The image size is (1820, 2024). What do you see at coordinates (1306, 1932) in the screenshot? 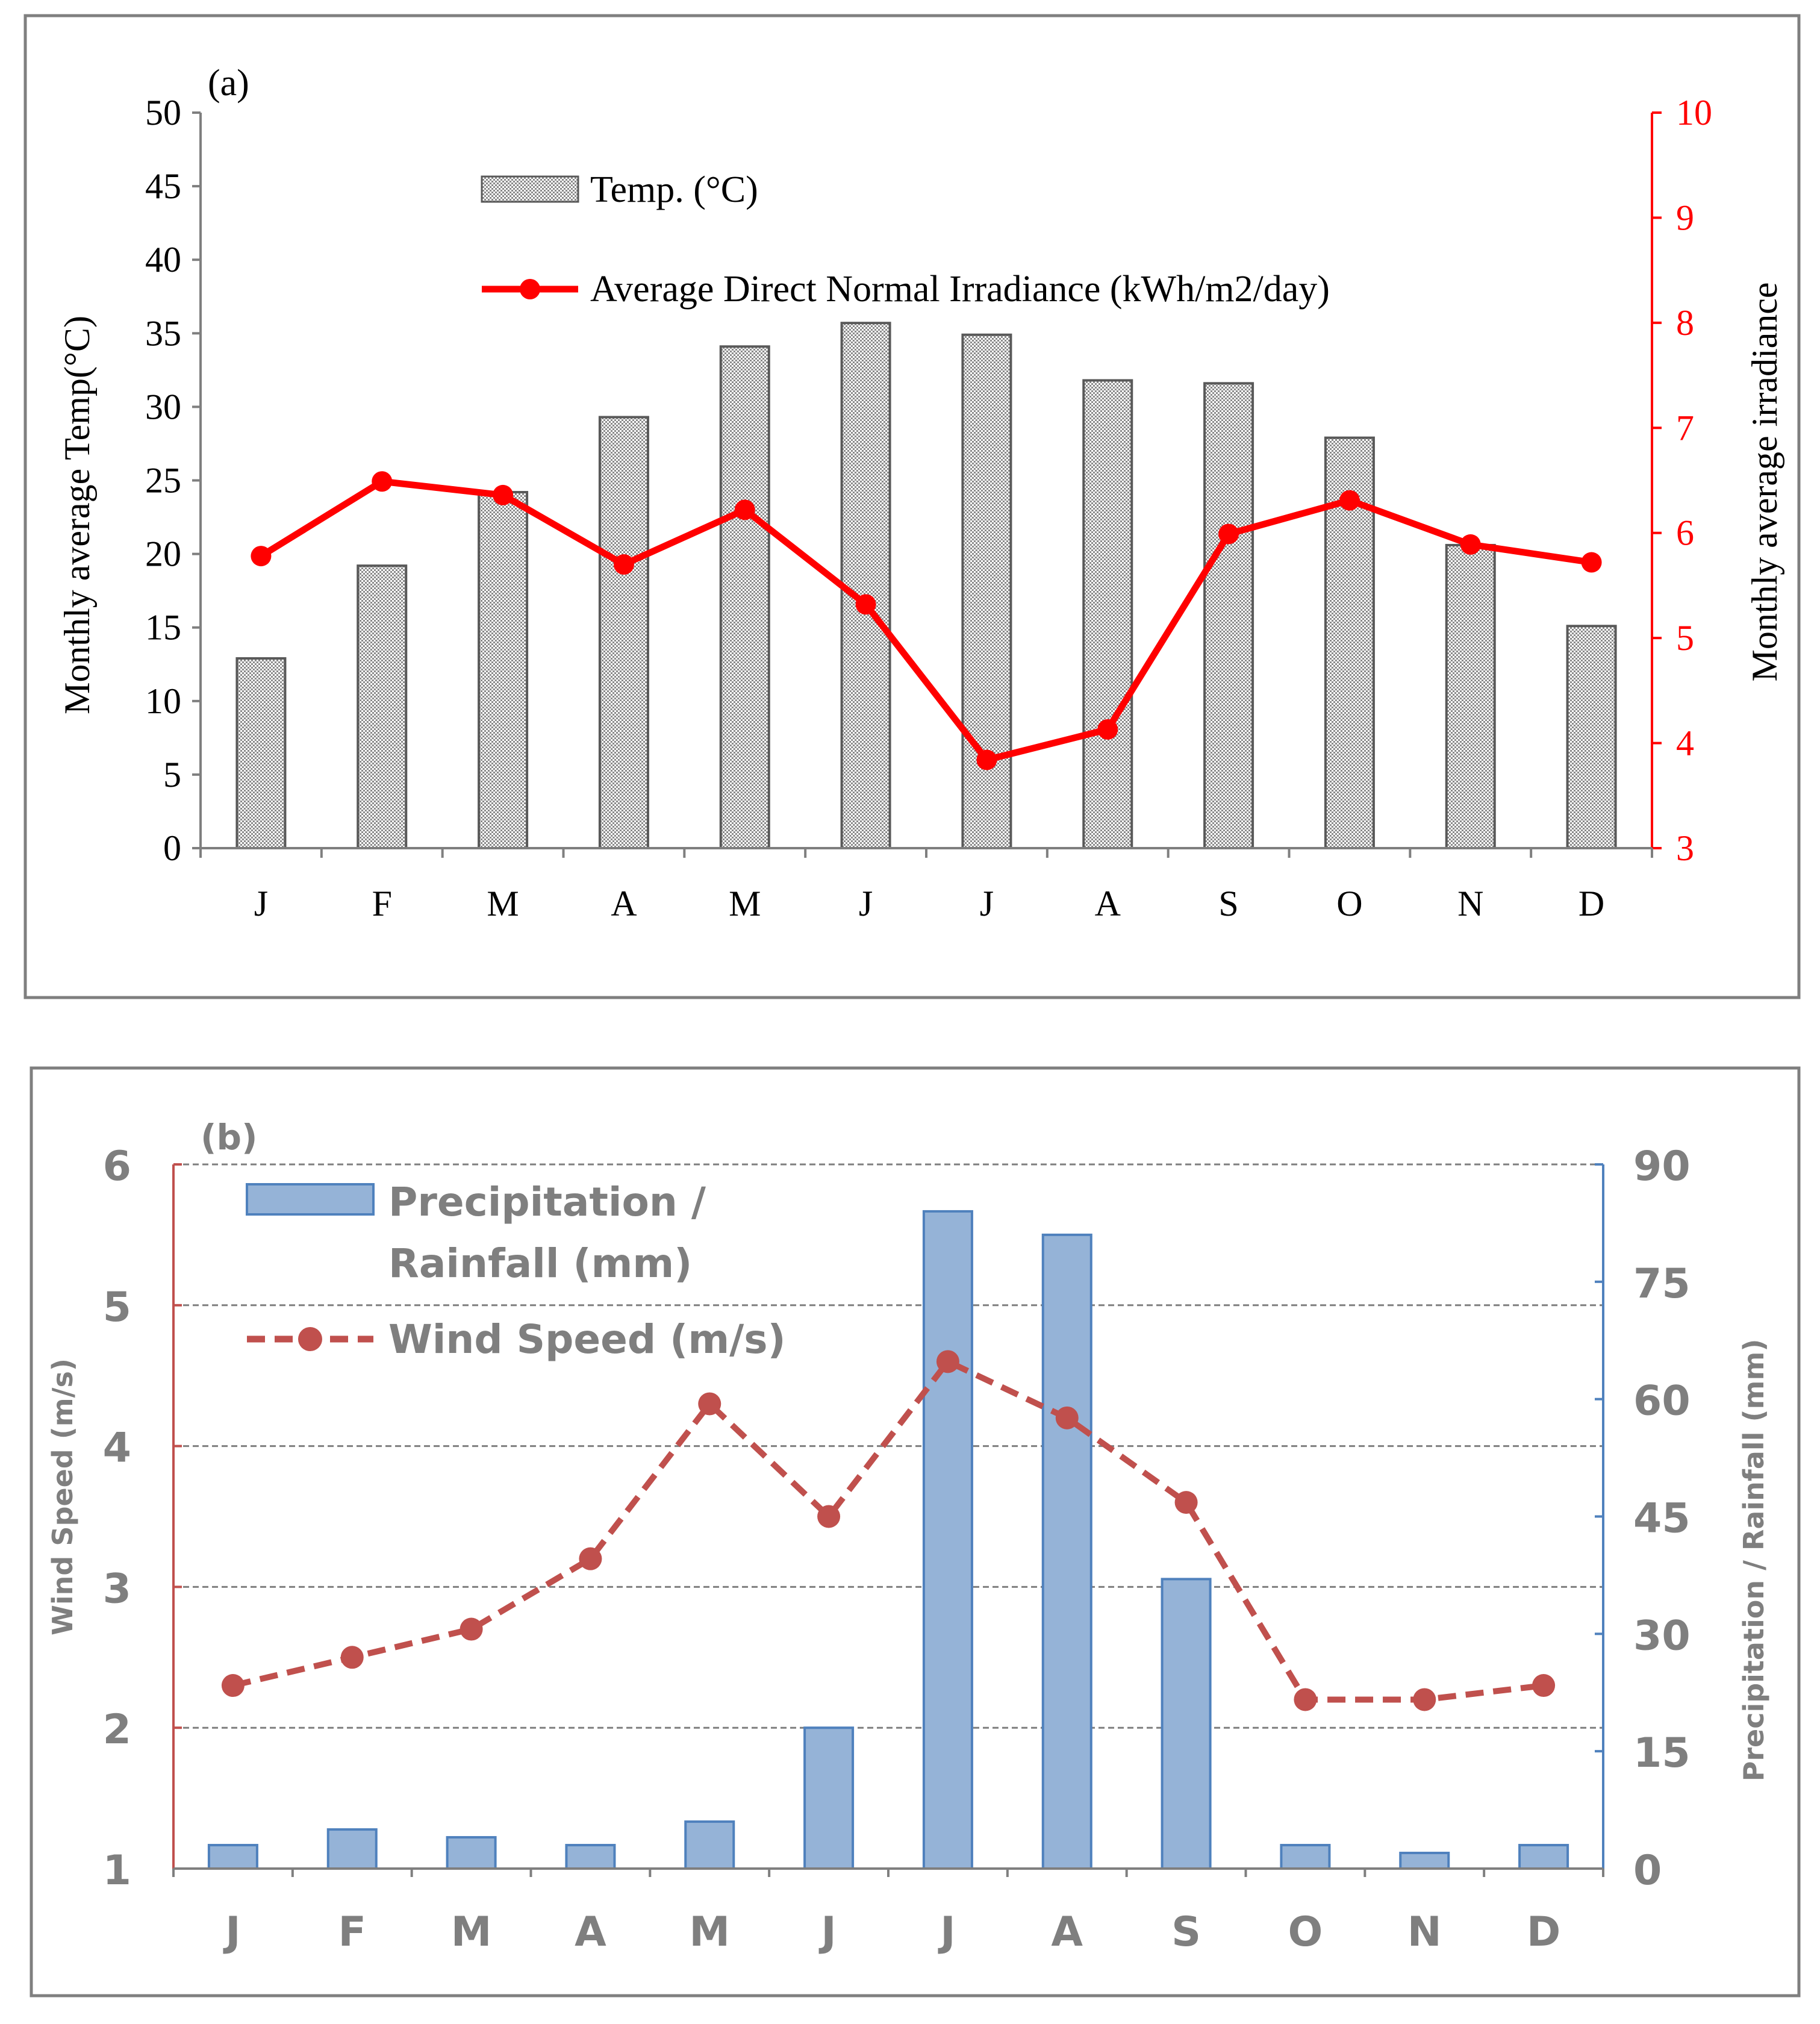
I see `b-x-tick-label: O` at bounding box center [1306, 1932].